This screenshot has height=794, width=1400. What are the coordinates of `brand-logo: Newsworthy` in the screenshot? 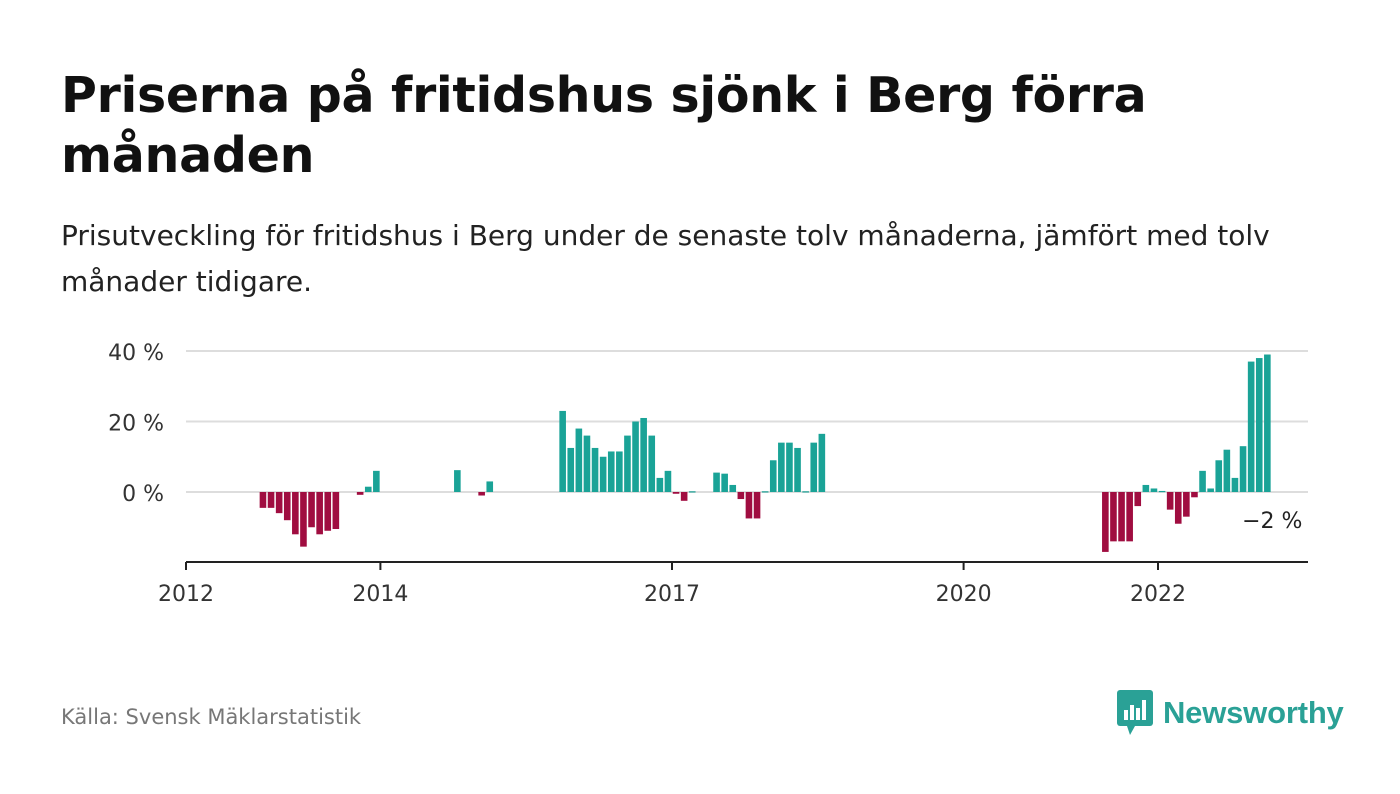 It's located at (1230, 713).